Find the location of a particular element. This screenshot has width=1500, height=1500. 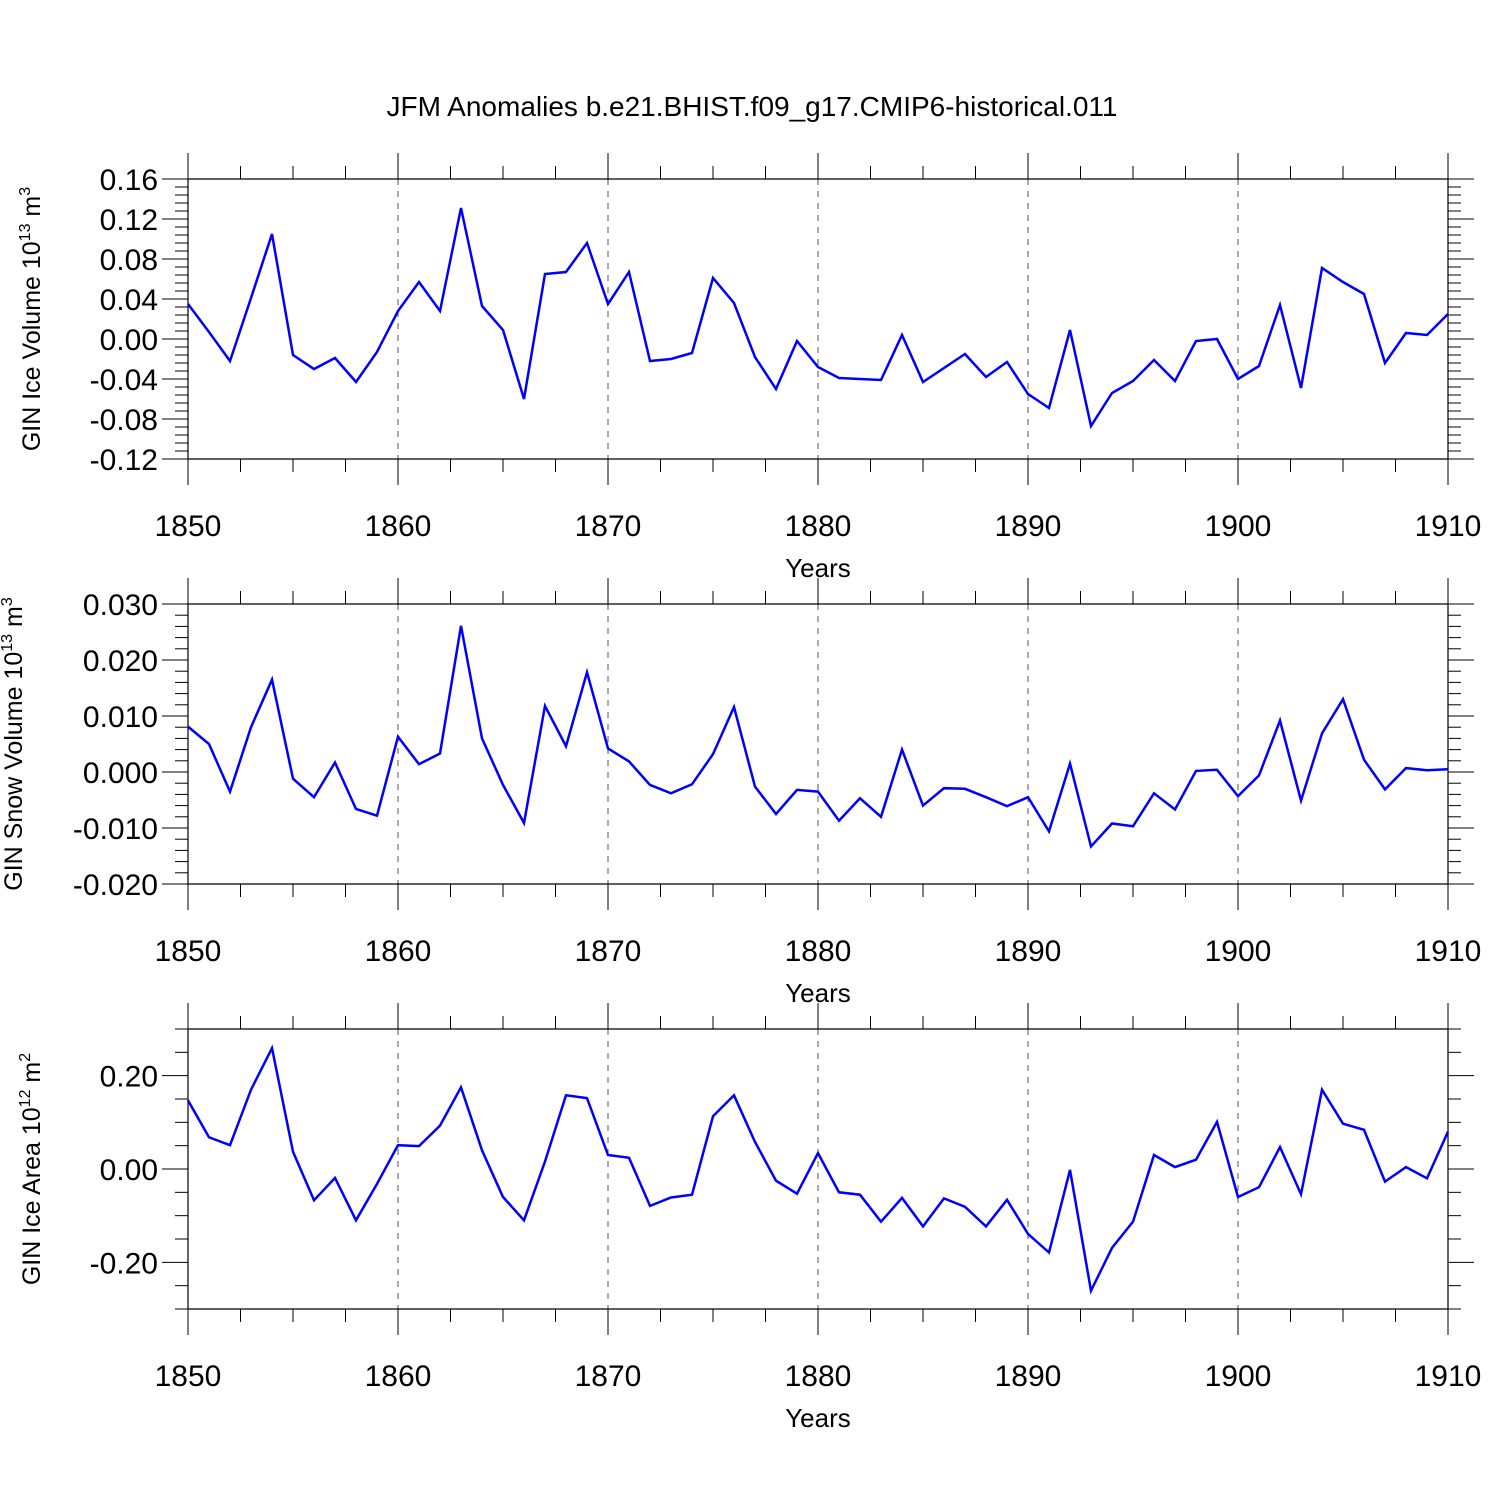

y-axis-label: GIN Ice Area 1012 m2 is located at coordinates (31, 1169).